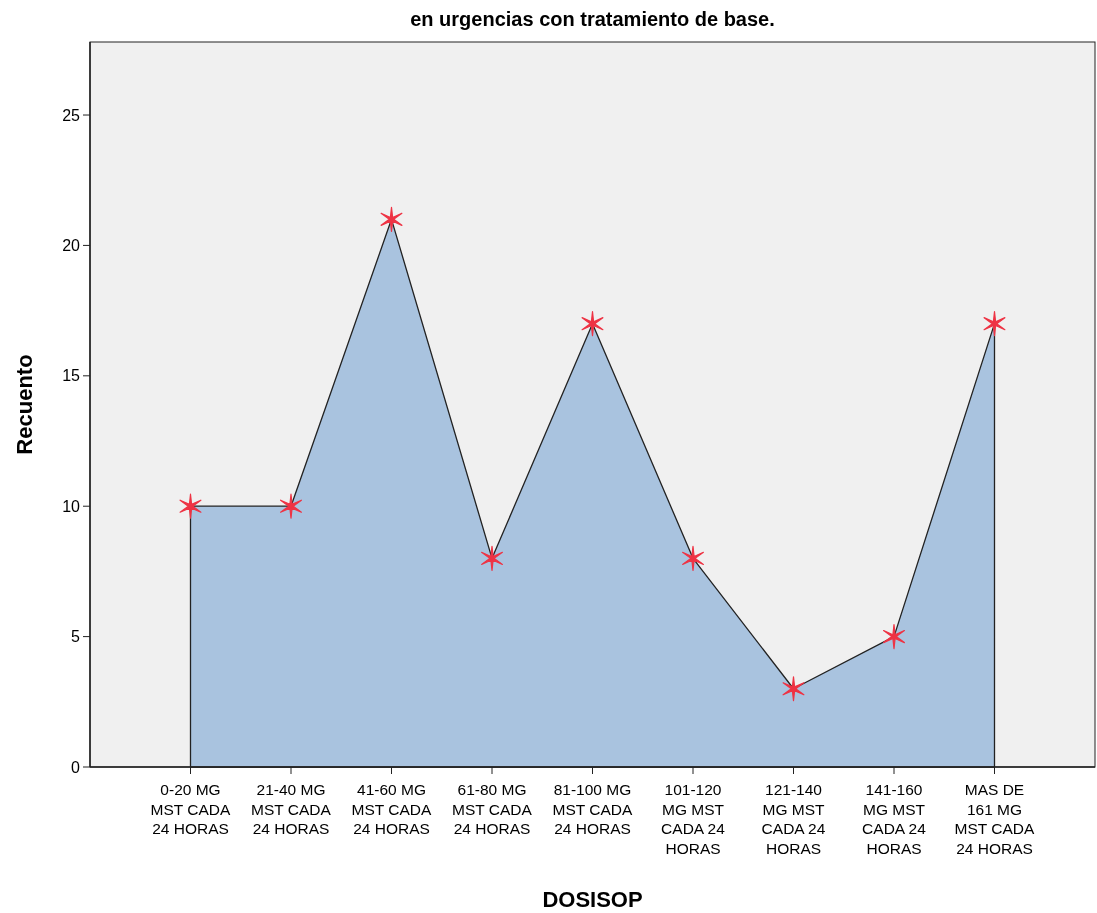 The width and height of the screenshot is (1097, 913). What do you see at coordinates (71, 506) in the screenshot?
I see `y-tick-label: 10` at bounding box center [71, 506].